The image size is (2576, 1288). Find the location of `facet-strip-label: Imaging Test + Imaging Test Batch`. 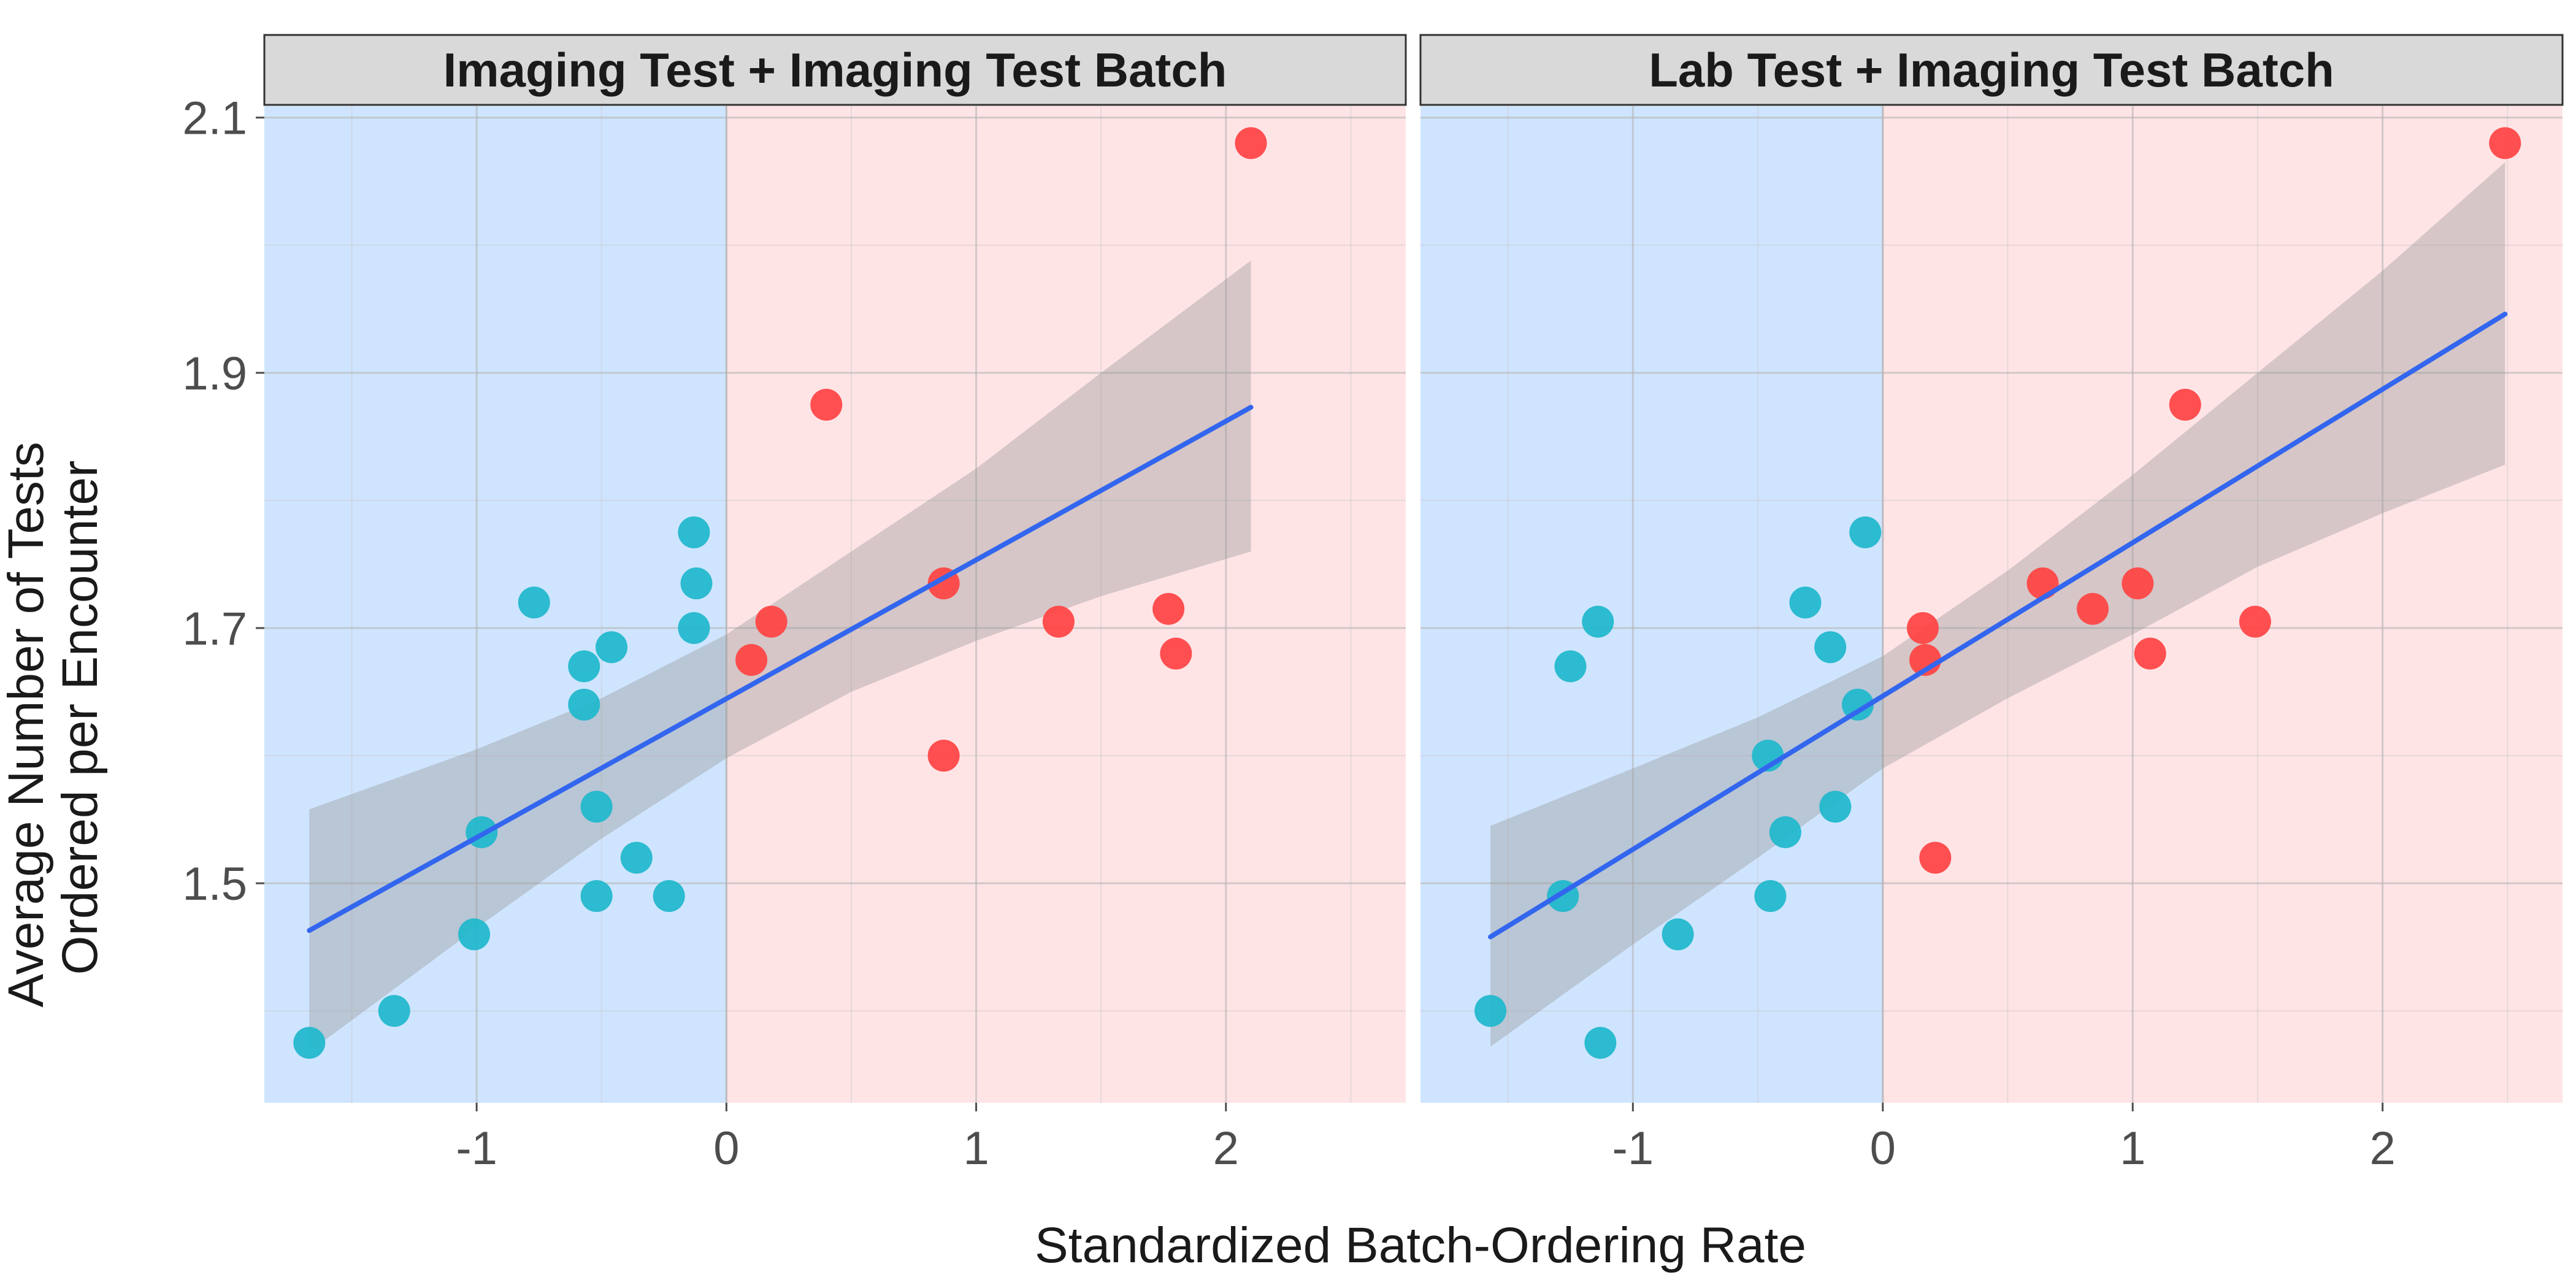

facet-strip-label: Imaging Test + Imaging Test Batch is located at coordinates (835, 70).